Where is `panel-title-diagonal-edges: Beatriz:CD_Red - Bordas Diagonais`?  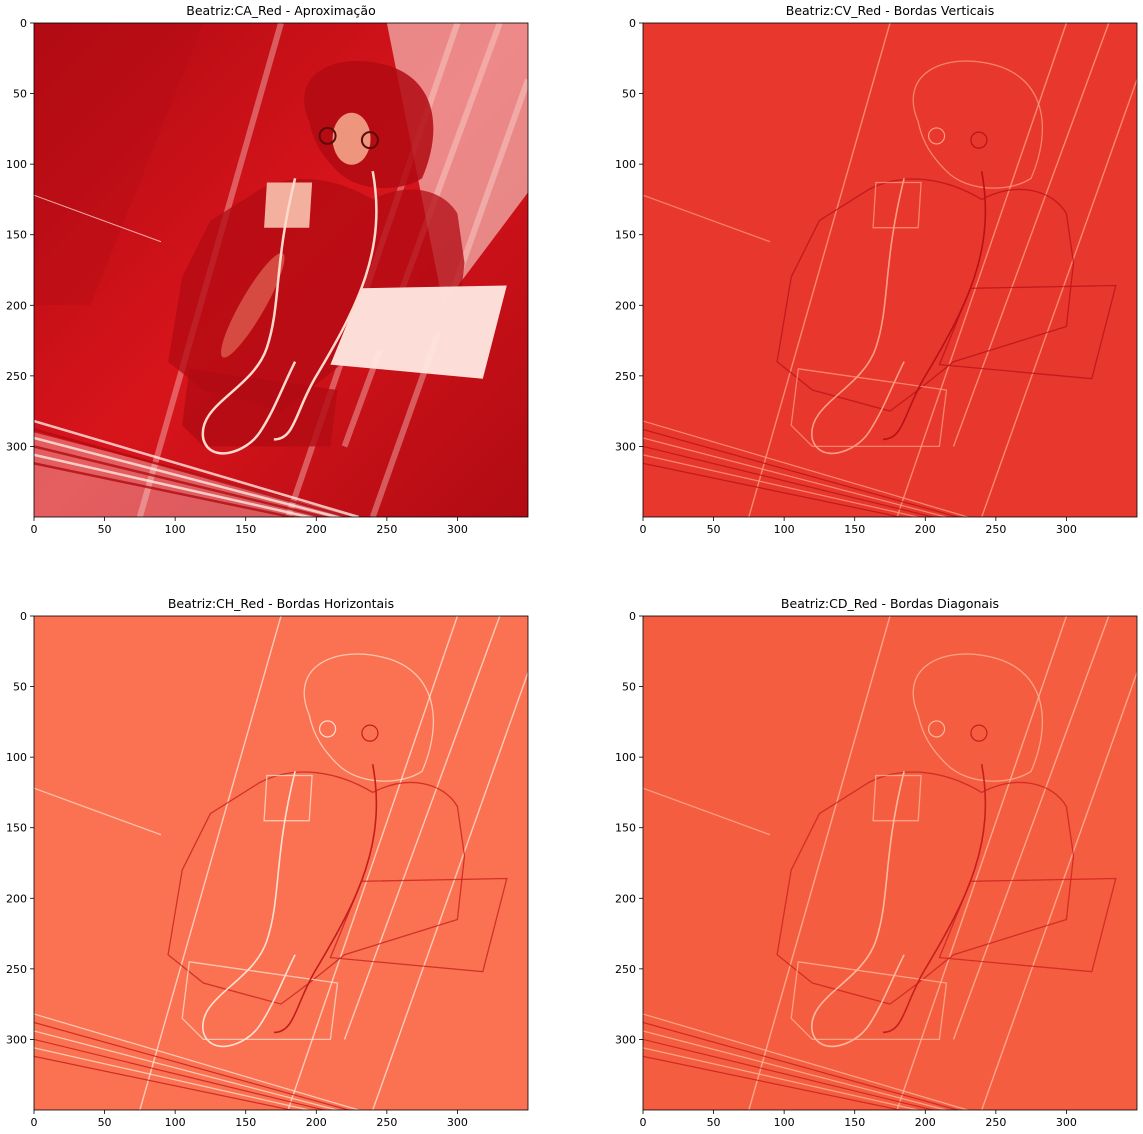
panel-title-diagonal-edges: Beatriz:CD_Red - Bordas Diagonais is located at coordinates (890, 603).